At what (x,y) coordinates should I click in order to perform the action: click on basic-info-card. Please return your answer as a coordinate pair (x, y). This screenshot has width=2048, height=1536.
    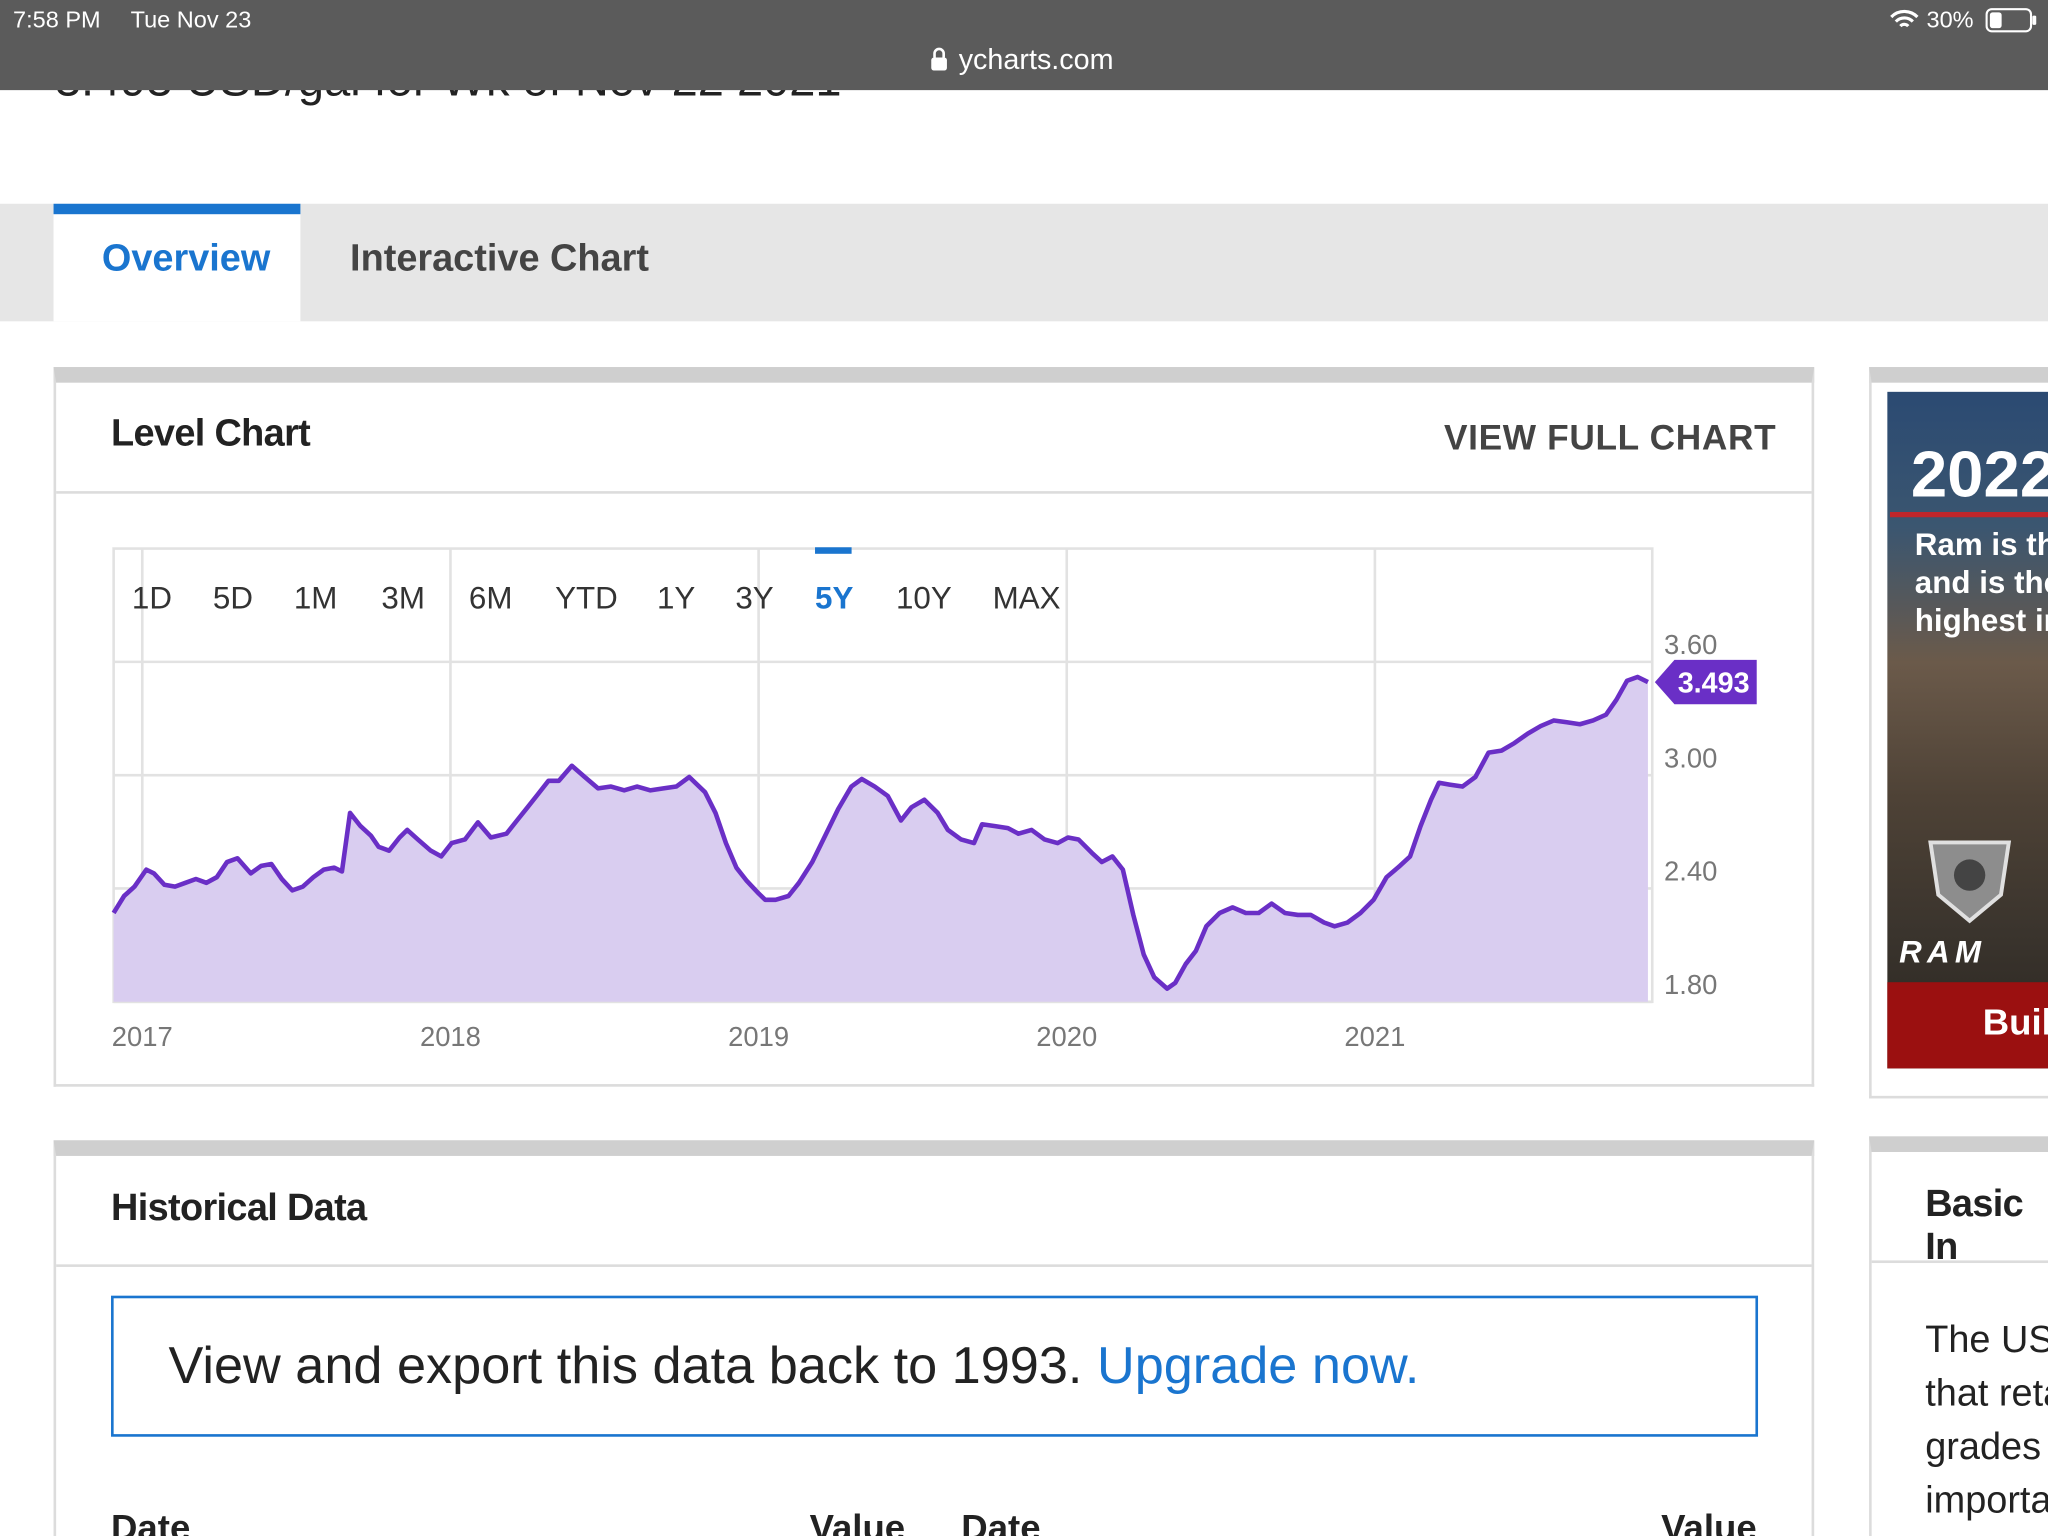
    Looking at the image, I should click on (1958, 1336).